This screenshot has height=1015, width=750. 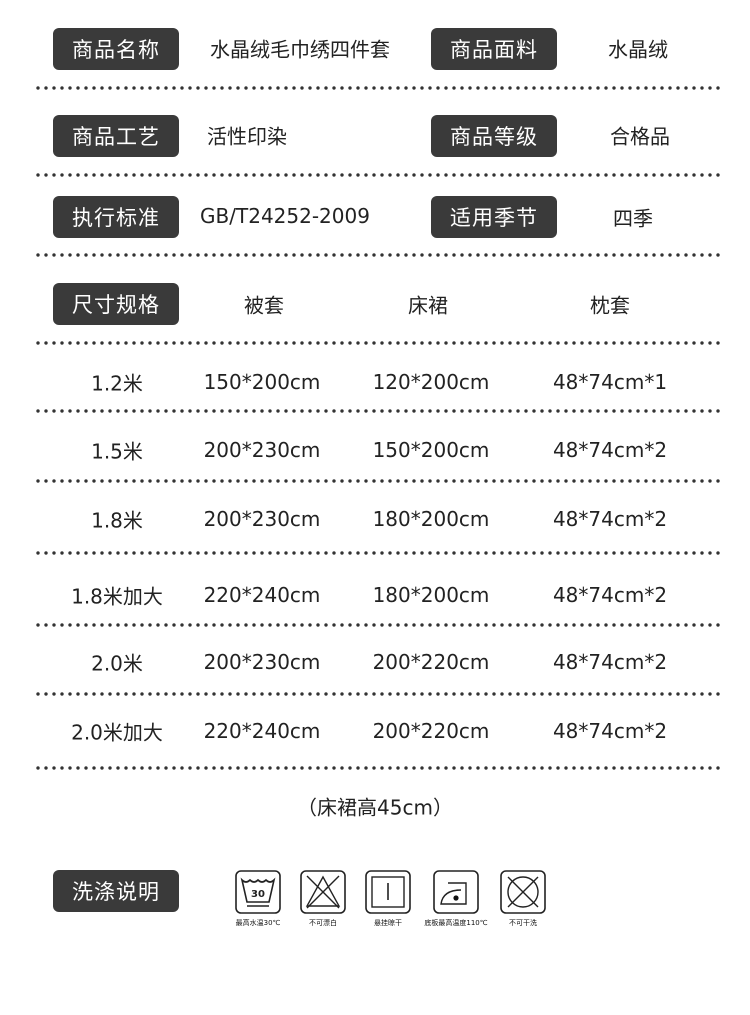 What do you see at coordinates (285, 216) in the screenshot?
I see `attribute-value: GB/T24252-2009` at bounding box center [285, 216].